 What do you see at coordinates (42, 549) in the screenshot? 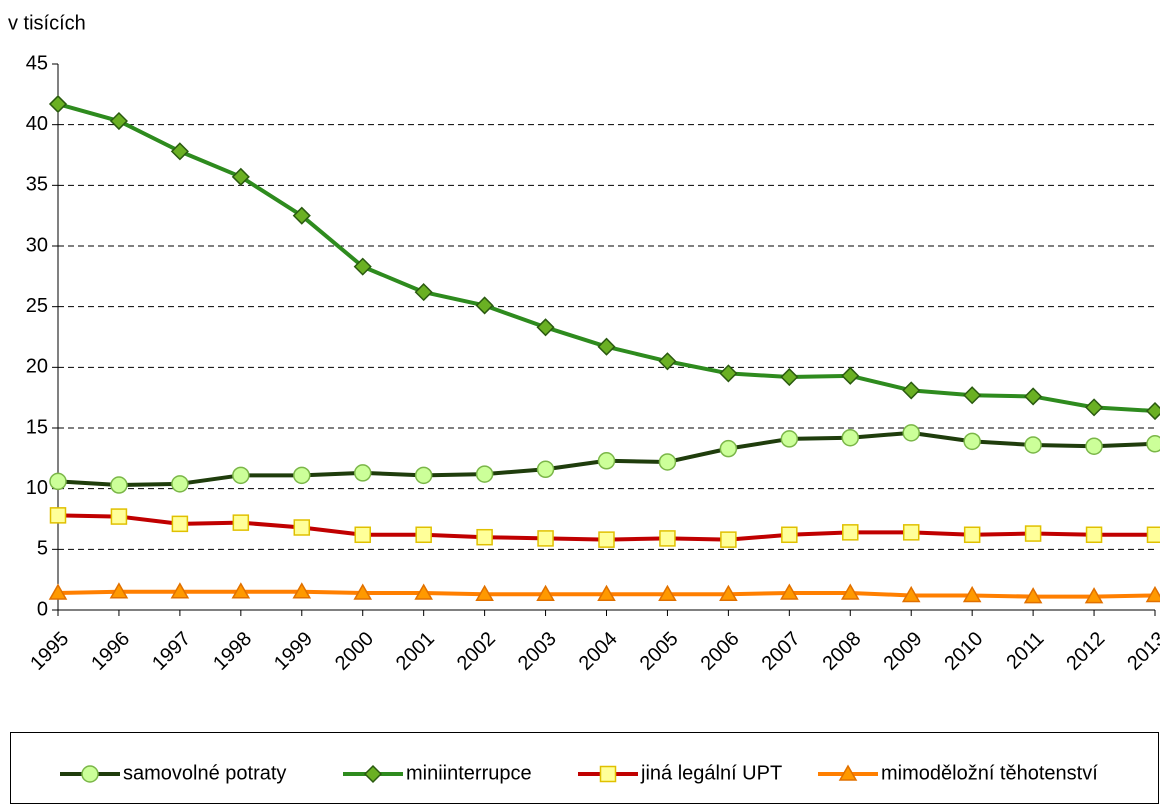
I see `y-tick-label: 5` at bounding box center [42, 549].